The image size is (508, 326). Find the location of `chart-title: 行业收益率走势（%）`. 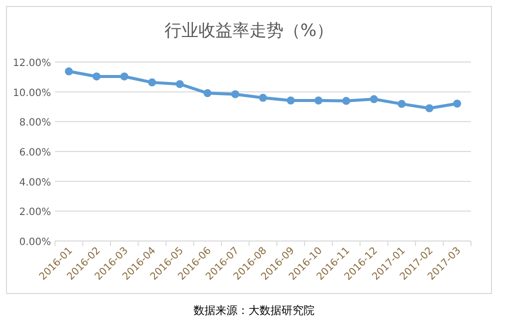

chart-title: 行业收益率走势（%） is located at coordinates (249, 31).